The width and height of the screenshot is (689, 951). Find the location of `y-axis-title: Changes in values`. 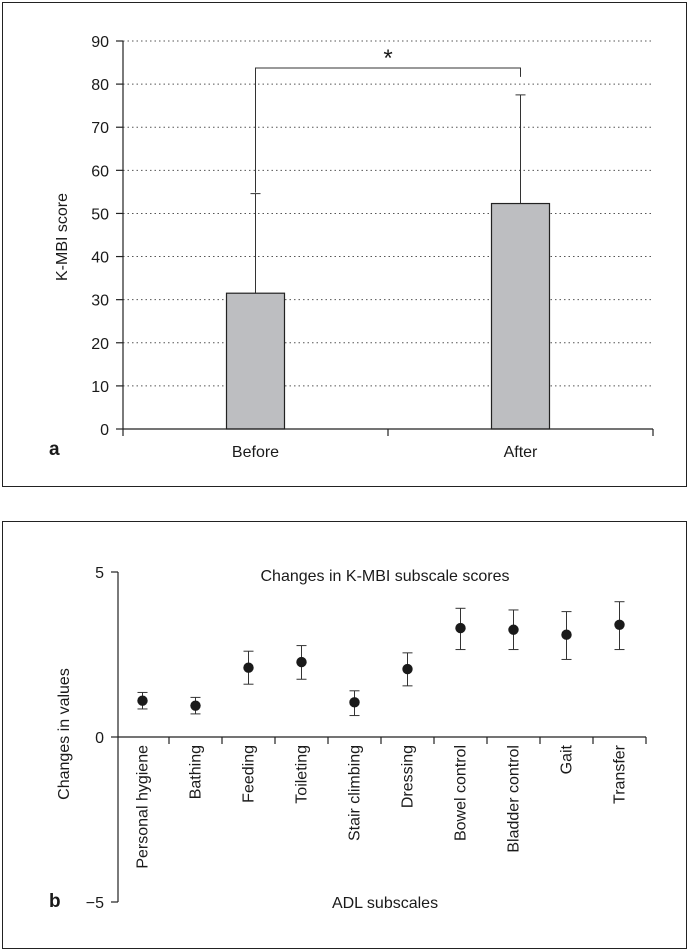

y-axis-title: Changes in values is located at coordinates (64, 734).